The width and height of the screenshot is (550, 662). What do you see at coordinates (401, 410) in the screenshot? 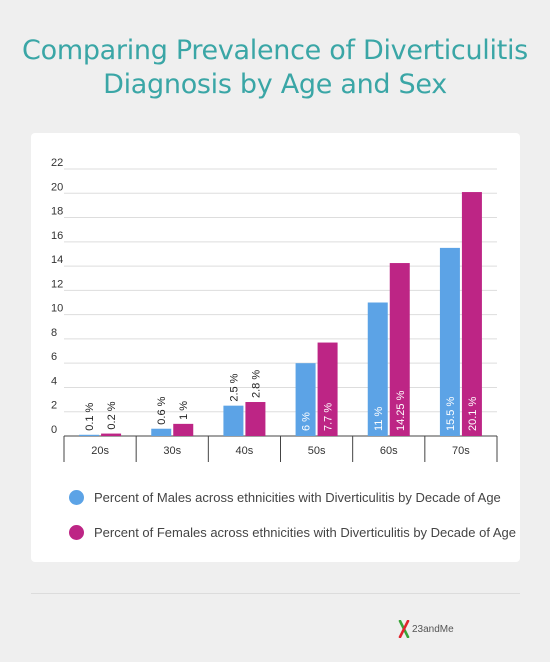
I see `data-label: 14.25 %` at bounding box center [401, 410].